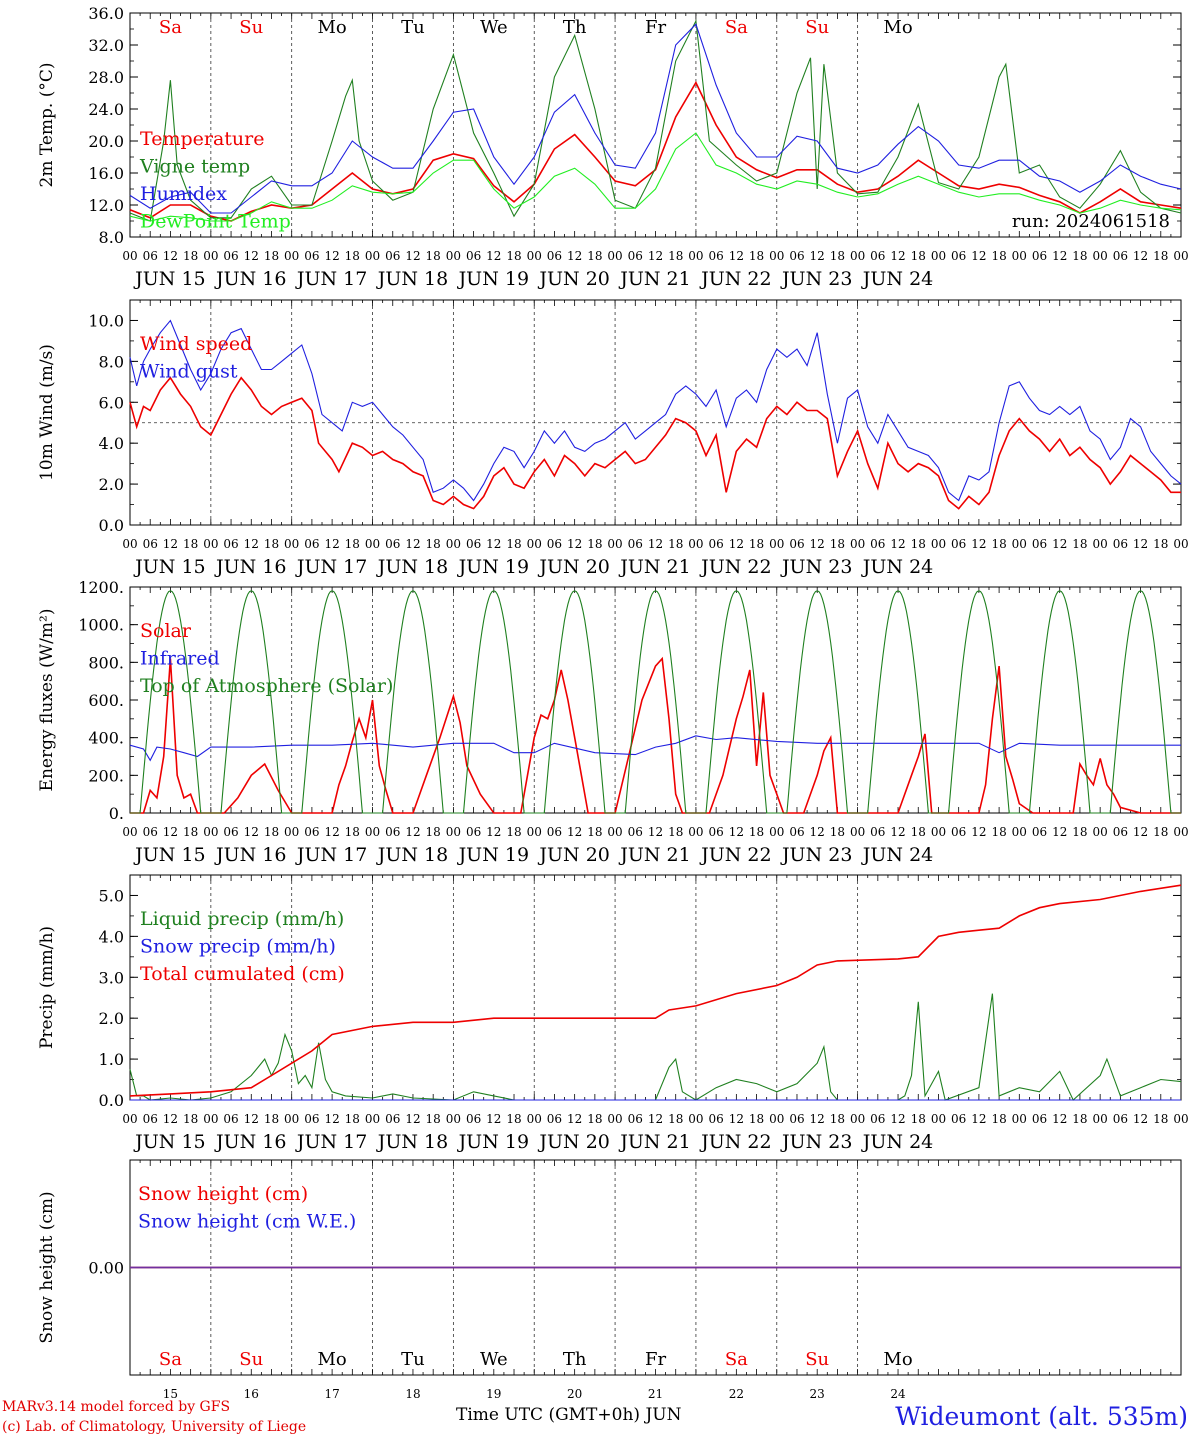  What do you see at coordinates (111, 977) in the screenshot?
I see `y-tick-label: 3.0` at bounding box center [111, 977].